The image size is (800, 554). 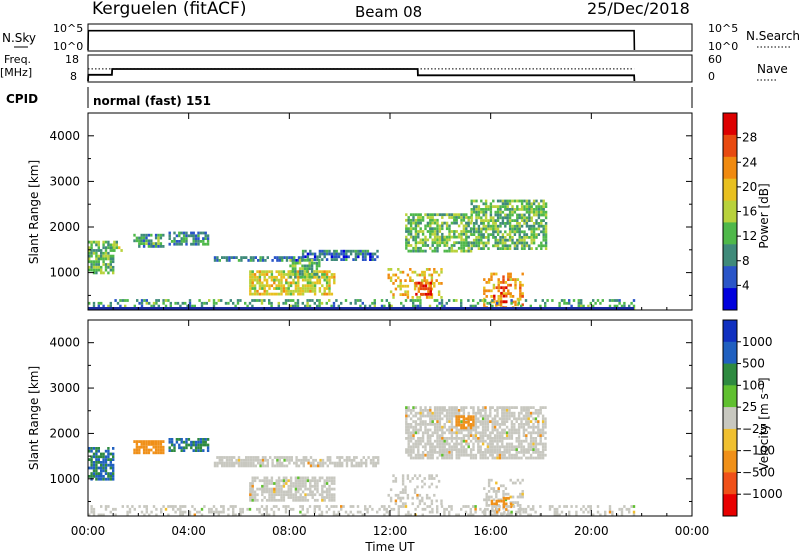 What do you see at coordinates (764, 423) in the screenshot?
I see `velocity-cbar-label: Velocity [m s⁻¹]` at bounding box center [764, 423].